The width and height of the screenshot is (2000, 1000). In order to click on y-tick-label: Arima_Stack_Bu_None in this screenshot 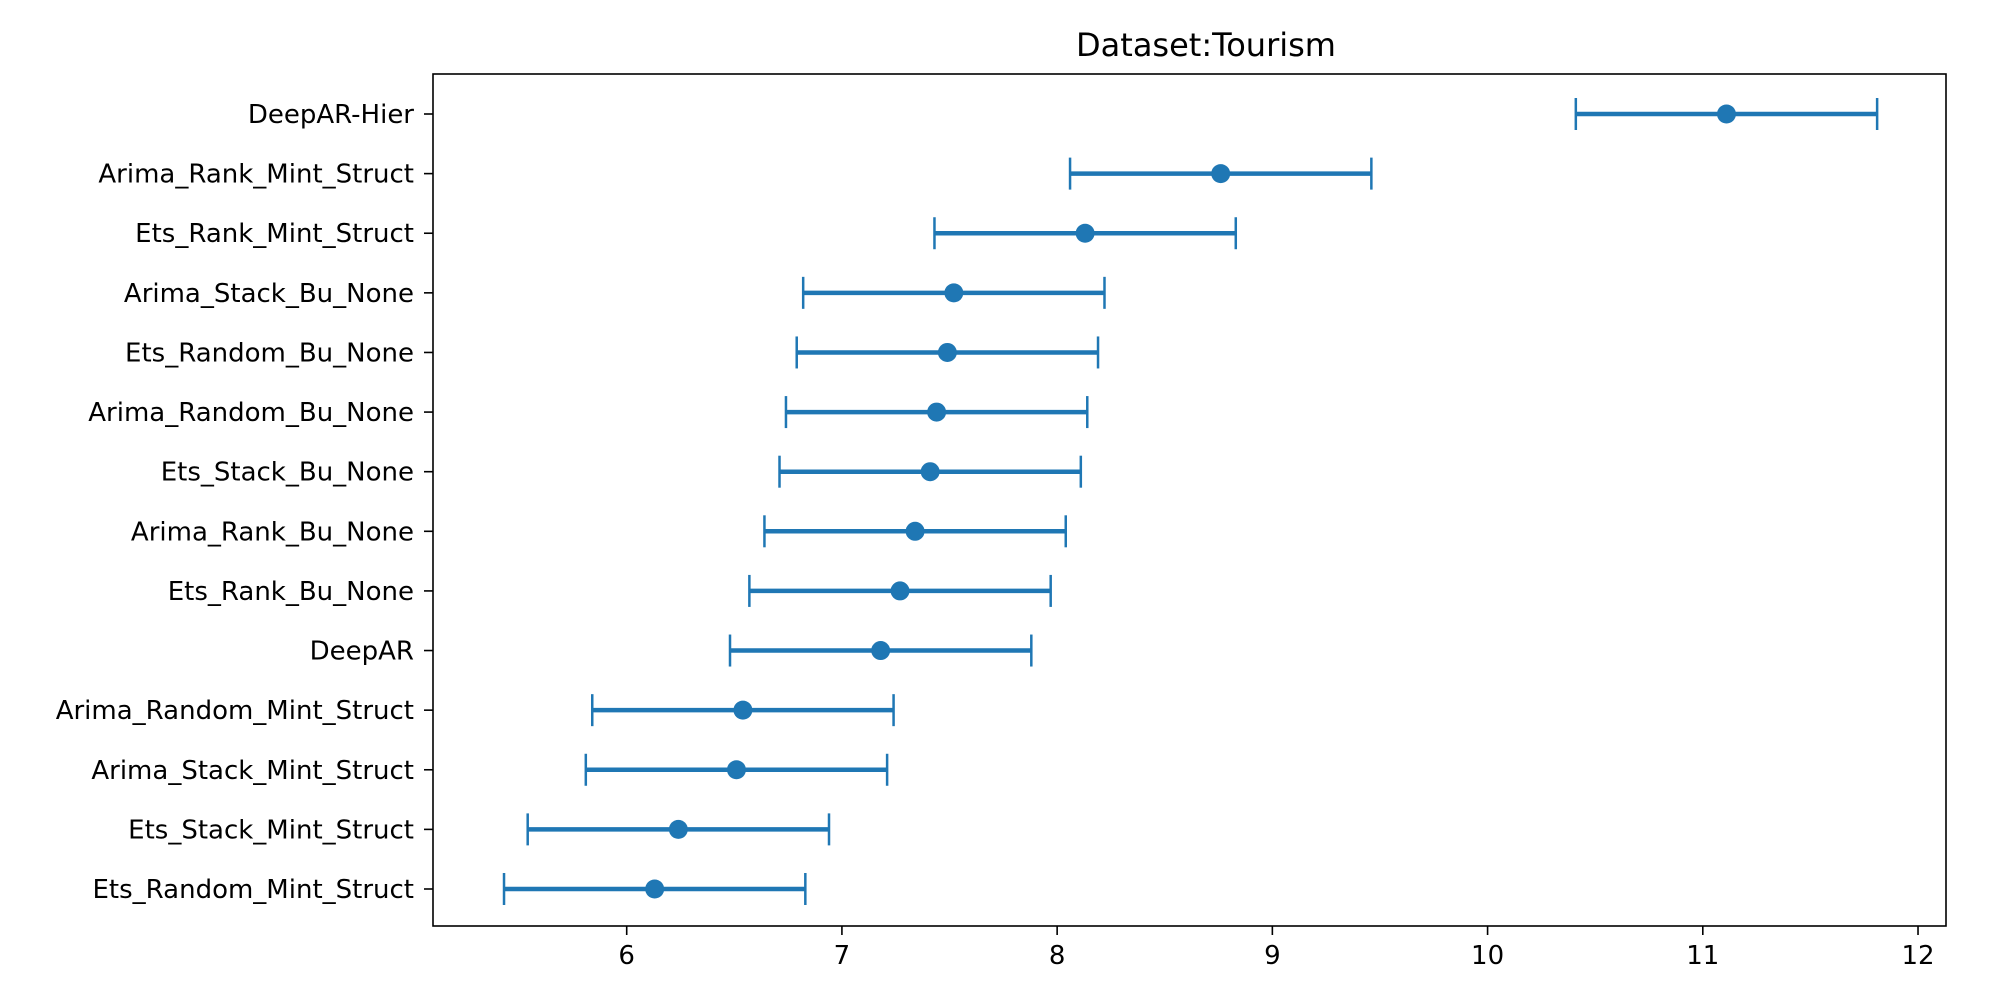, I will do `click(269, 294)`.